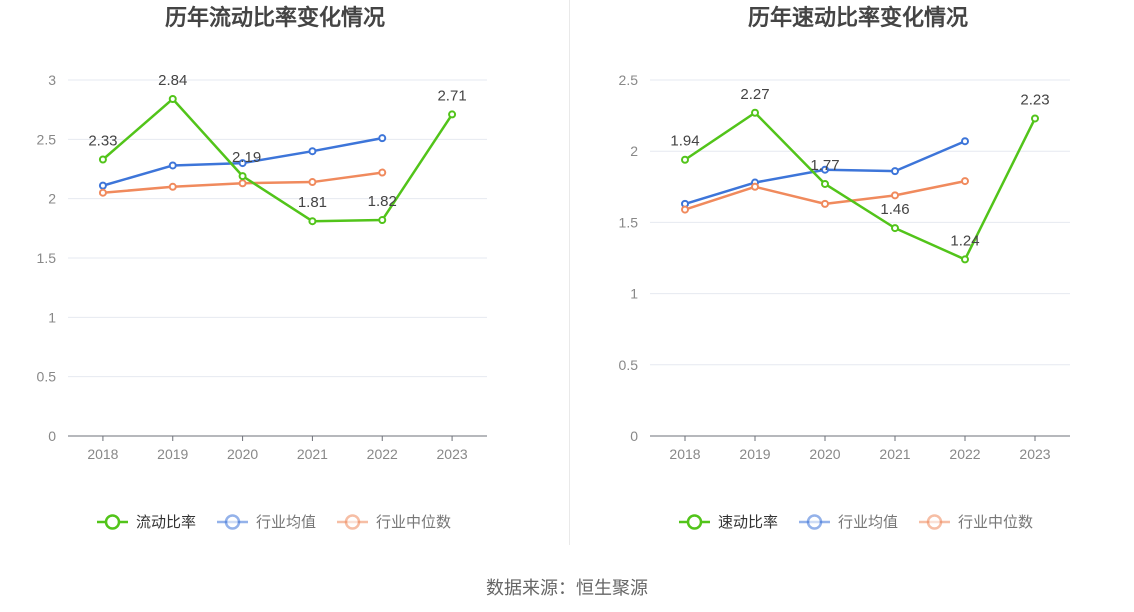  What do you see at coordinates (451, 95) in the screenshot?
I see `data-label: 2.71` at bounding box center [451, 95].